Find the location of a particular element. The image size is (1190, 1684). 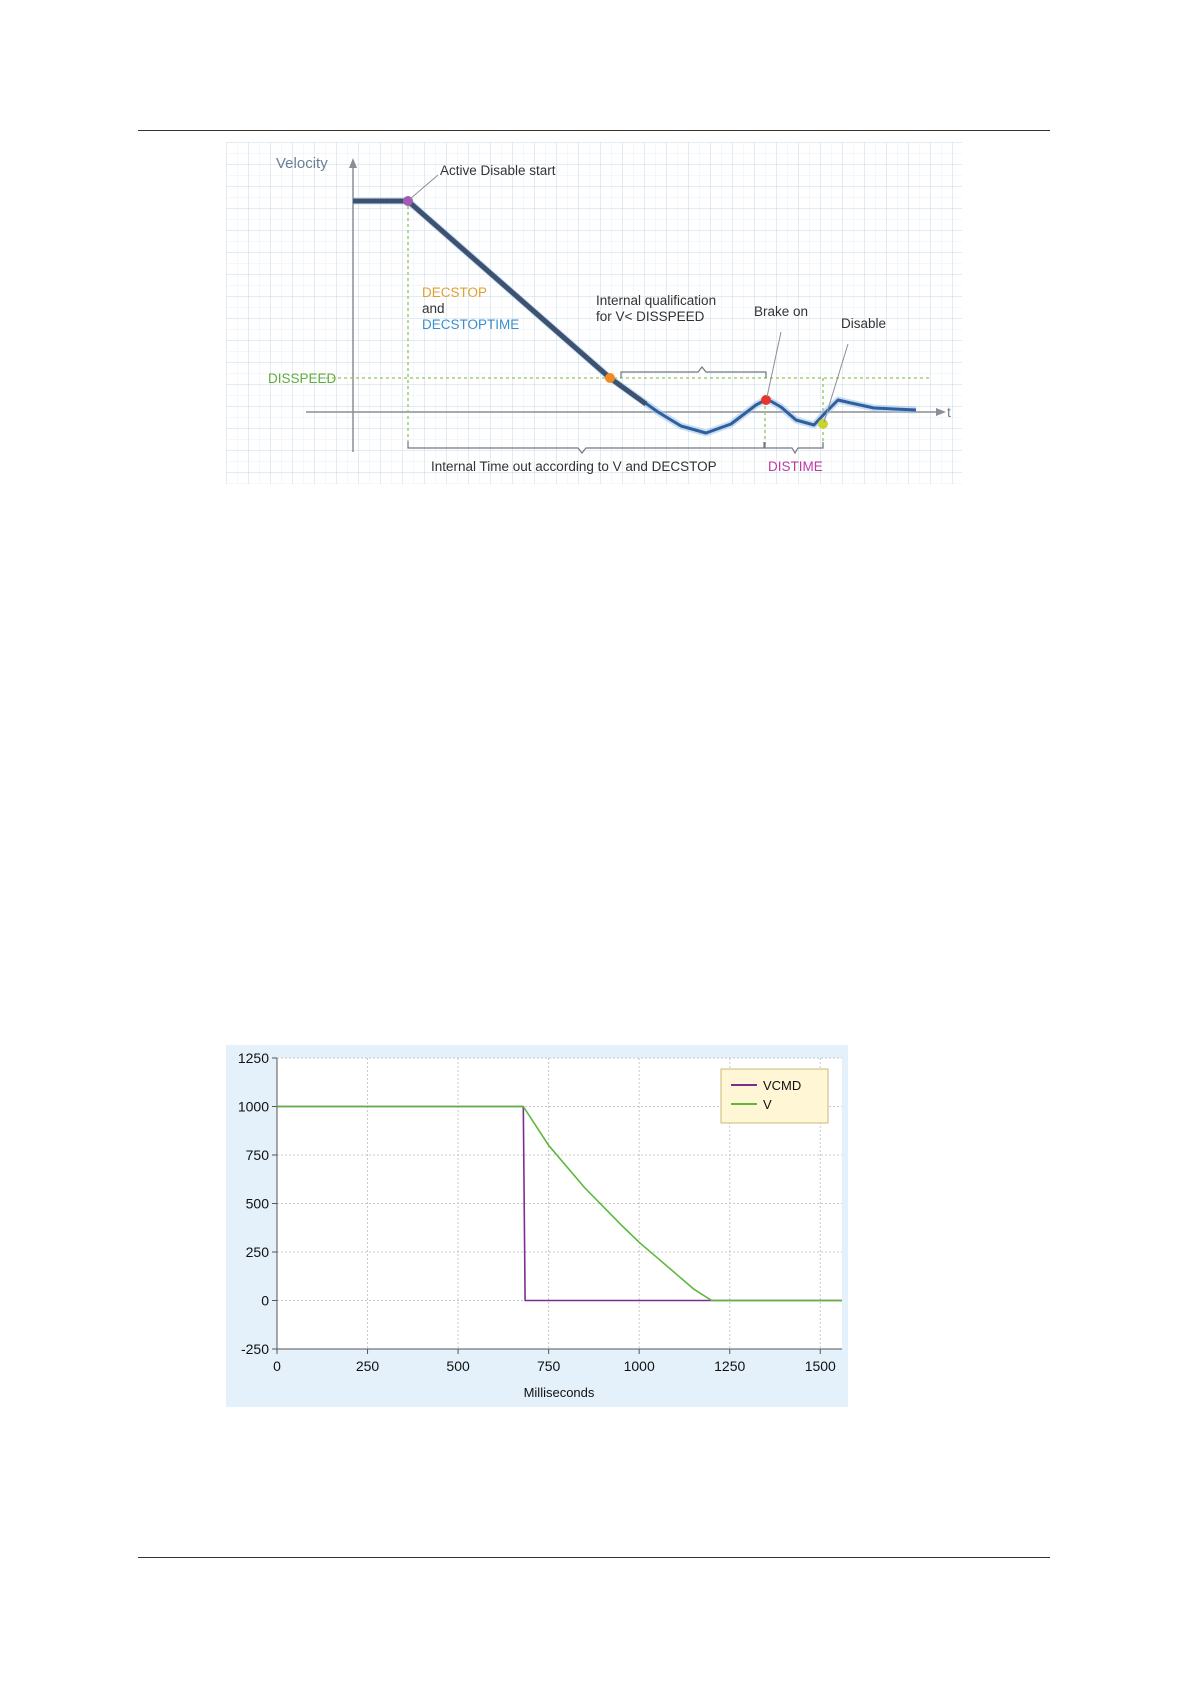

qualification-label-line1: Internal qualification is located at coordinates (656, 300).